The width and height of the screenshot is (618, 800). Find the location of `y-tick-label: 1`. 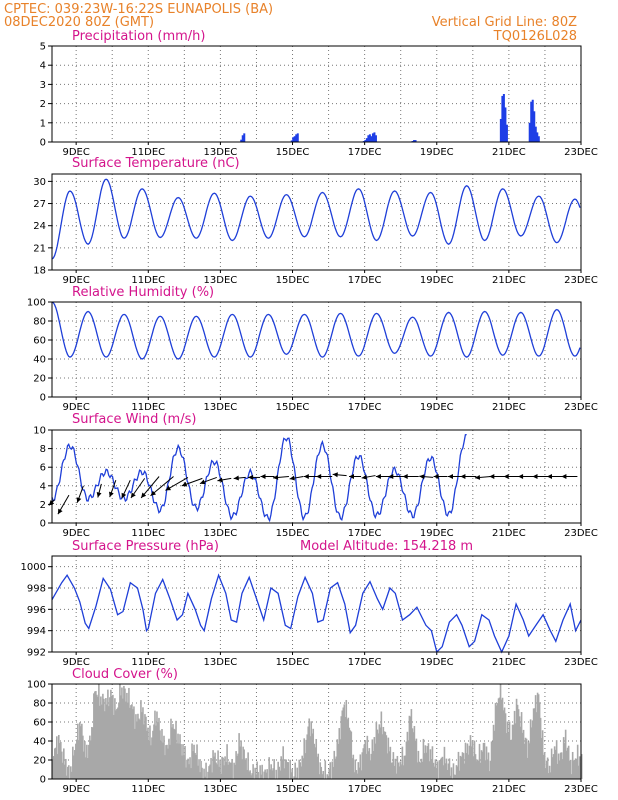

y-tick-label: 1 is located at coordinates (43, 123).